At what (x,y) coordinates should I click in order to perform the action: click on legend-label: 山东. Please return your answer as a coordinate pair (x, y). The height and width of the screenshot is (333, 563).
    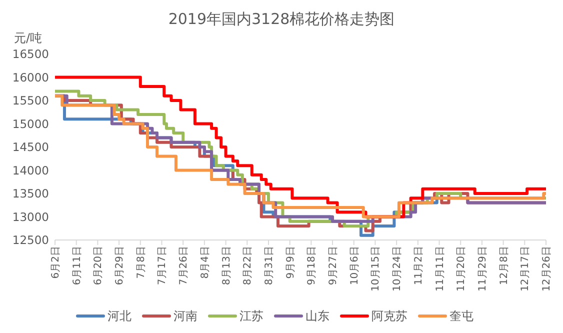
    Looking at the image, I should click on (318, 316).